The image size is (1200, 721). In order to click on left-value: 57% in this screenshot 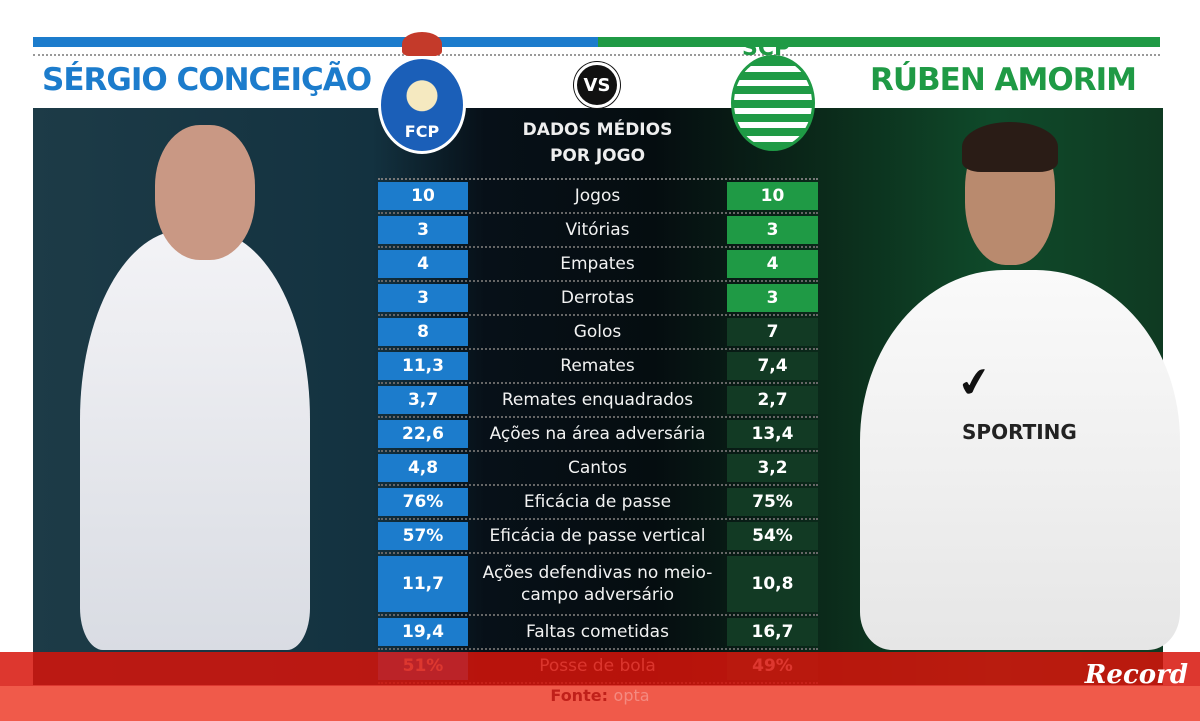, I will do `click(423, 536)`.